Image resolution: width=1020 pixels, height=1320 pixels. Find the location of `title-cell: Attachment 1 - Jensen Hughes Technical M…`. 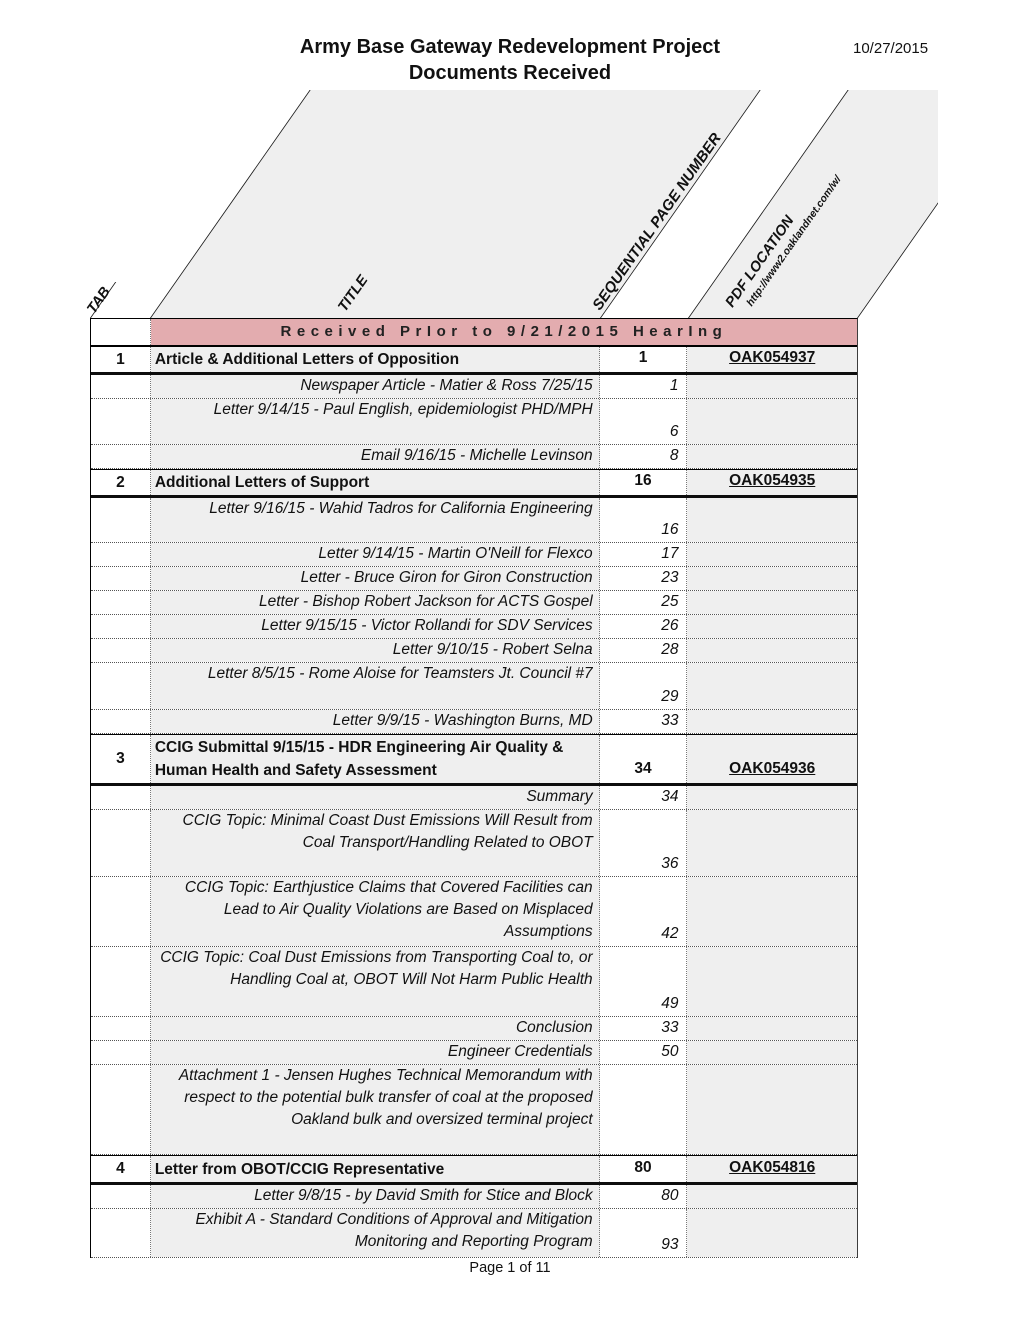

title-cell: Attachment 1 - Jensen Hughes Technical M… is located at coordinates (375, 1109).